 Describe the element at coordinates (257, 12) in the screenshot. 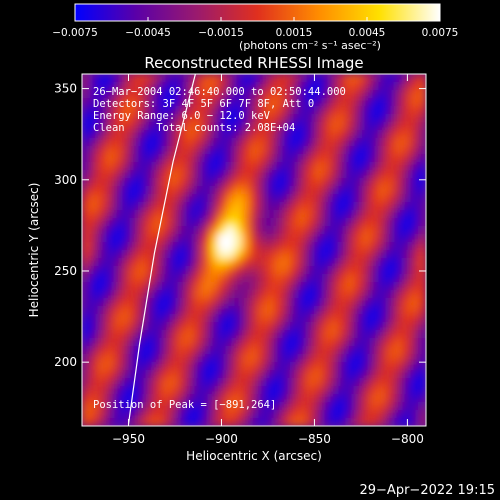

I see `colorbar` at that location.